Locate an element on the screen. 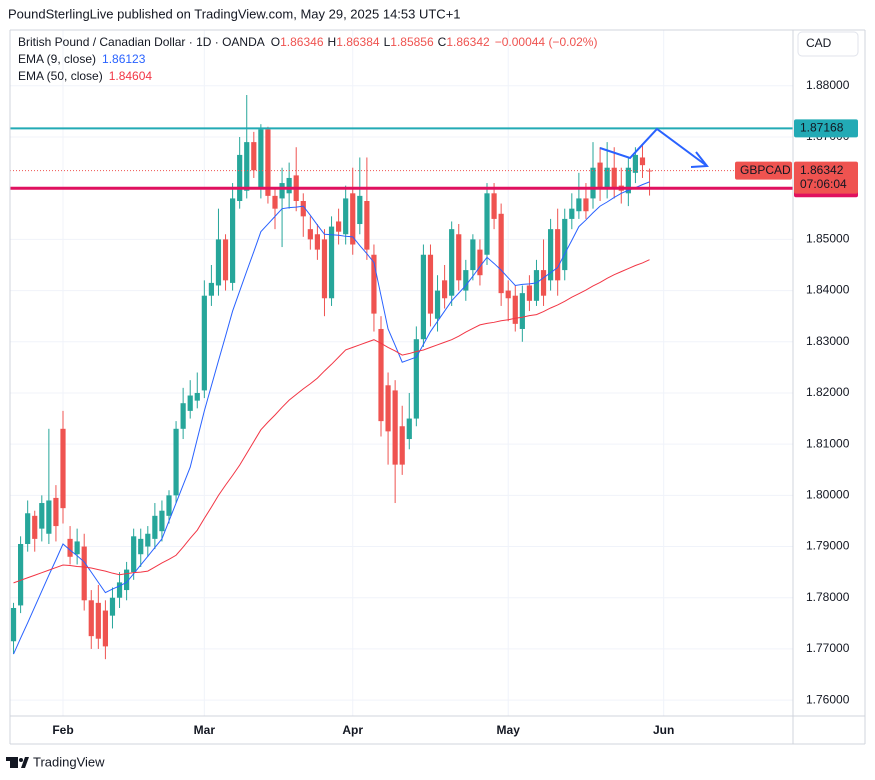  currency: CAD is located at coordinates (819, 43).